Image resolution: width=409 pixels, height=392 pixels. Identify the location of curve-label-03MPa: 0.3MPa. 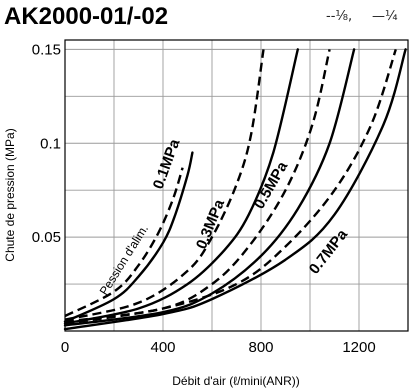
(210, 224).